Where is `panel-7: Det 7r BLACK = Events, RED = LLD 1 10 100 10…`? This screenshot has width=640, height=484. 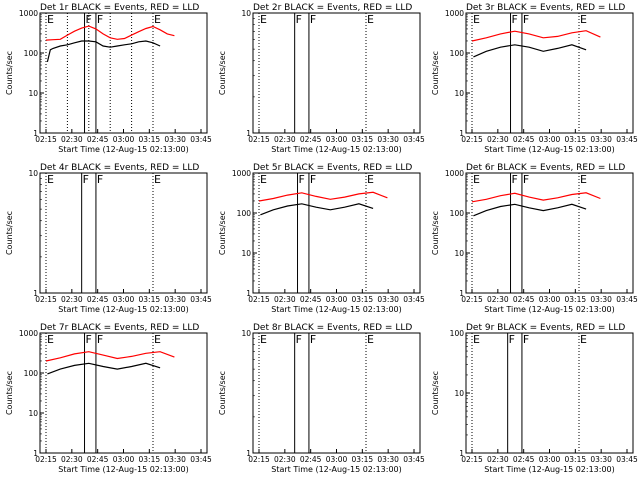 panel-7: Det 7r BLACK = Events, RED = LLD 1 10 100 10… is located at coordinates (108, 398).